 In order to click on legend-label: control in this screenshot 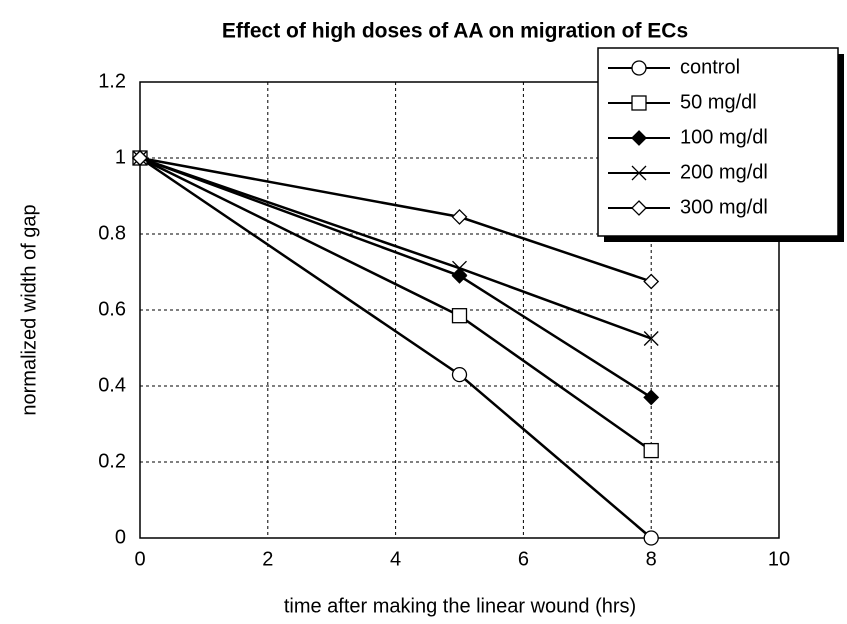, I will do `click(710, 67)`.